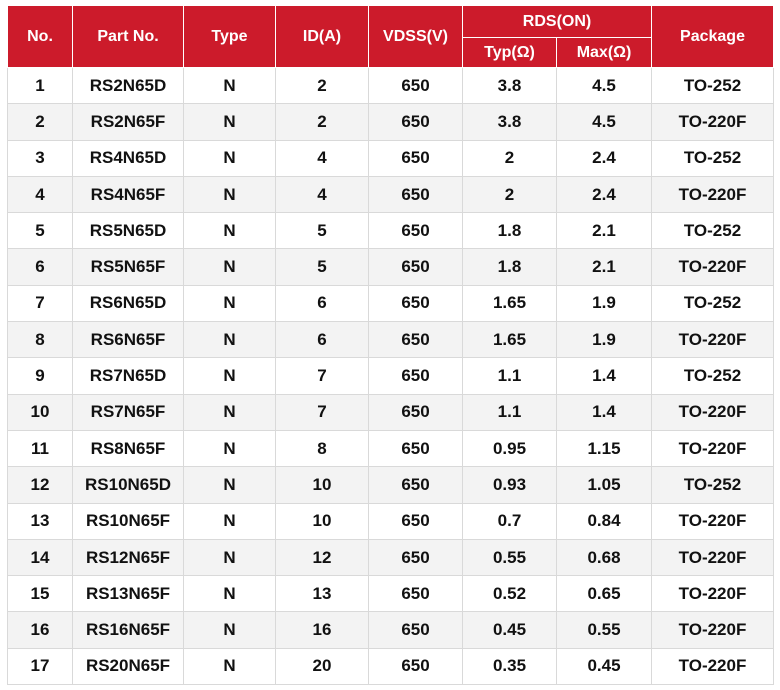  I want to click on table-row: 14 RS12N65F N 12 650 0.55 0.68 TO-220F, so click(390, 557).